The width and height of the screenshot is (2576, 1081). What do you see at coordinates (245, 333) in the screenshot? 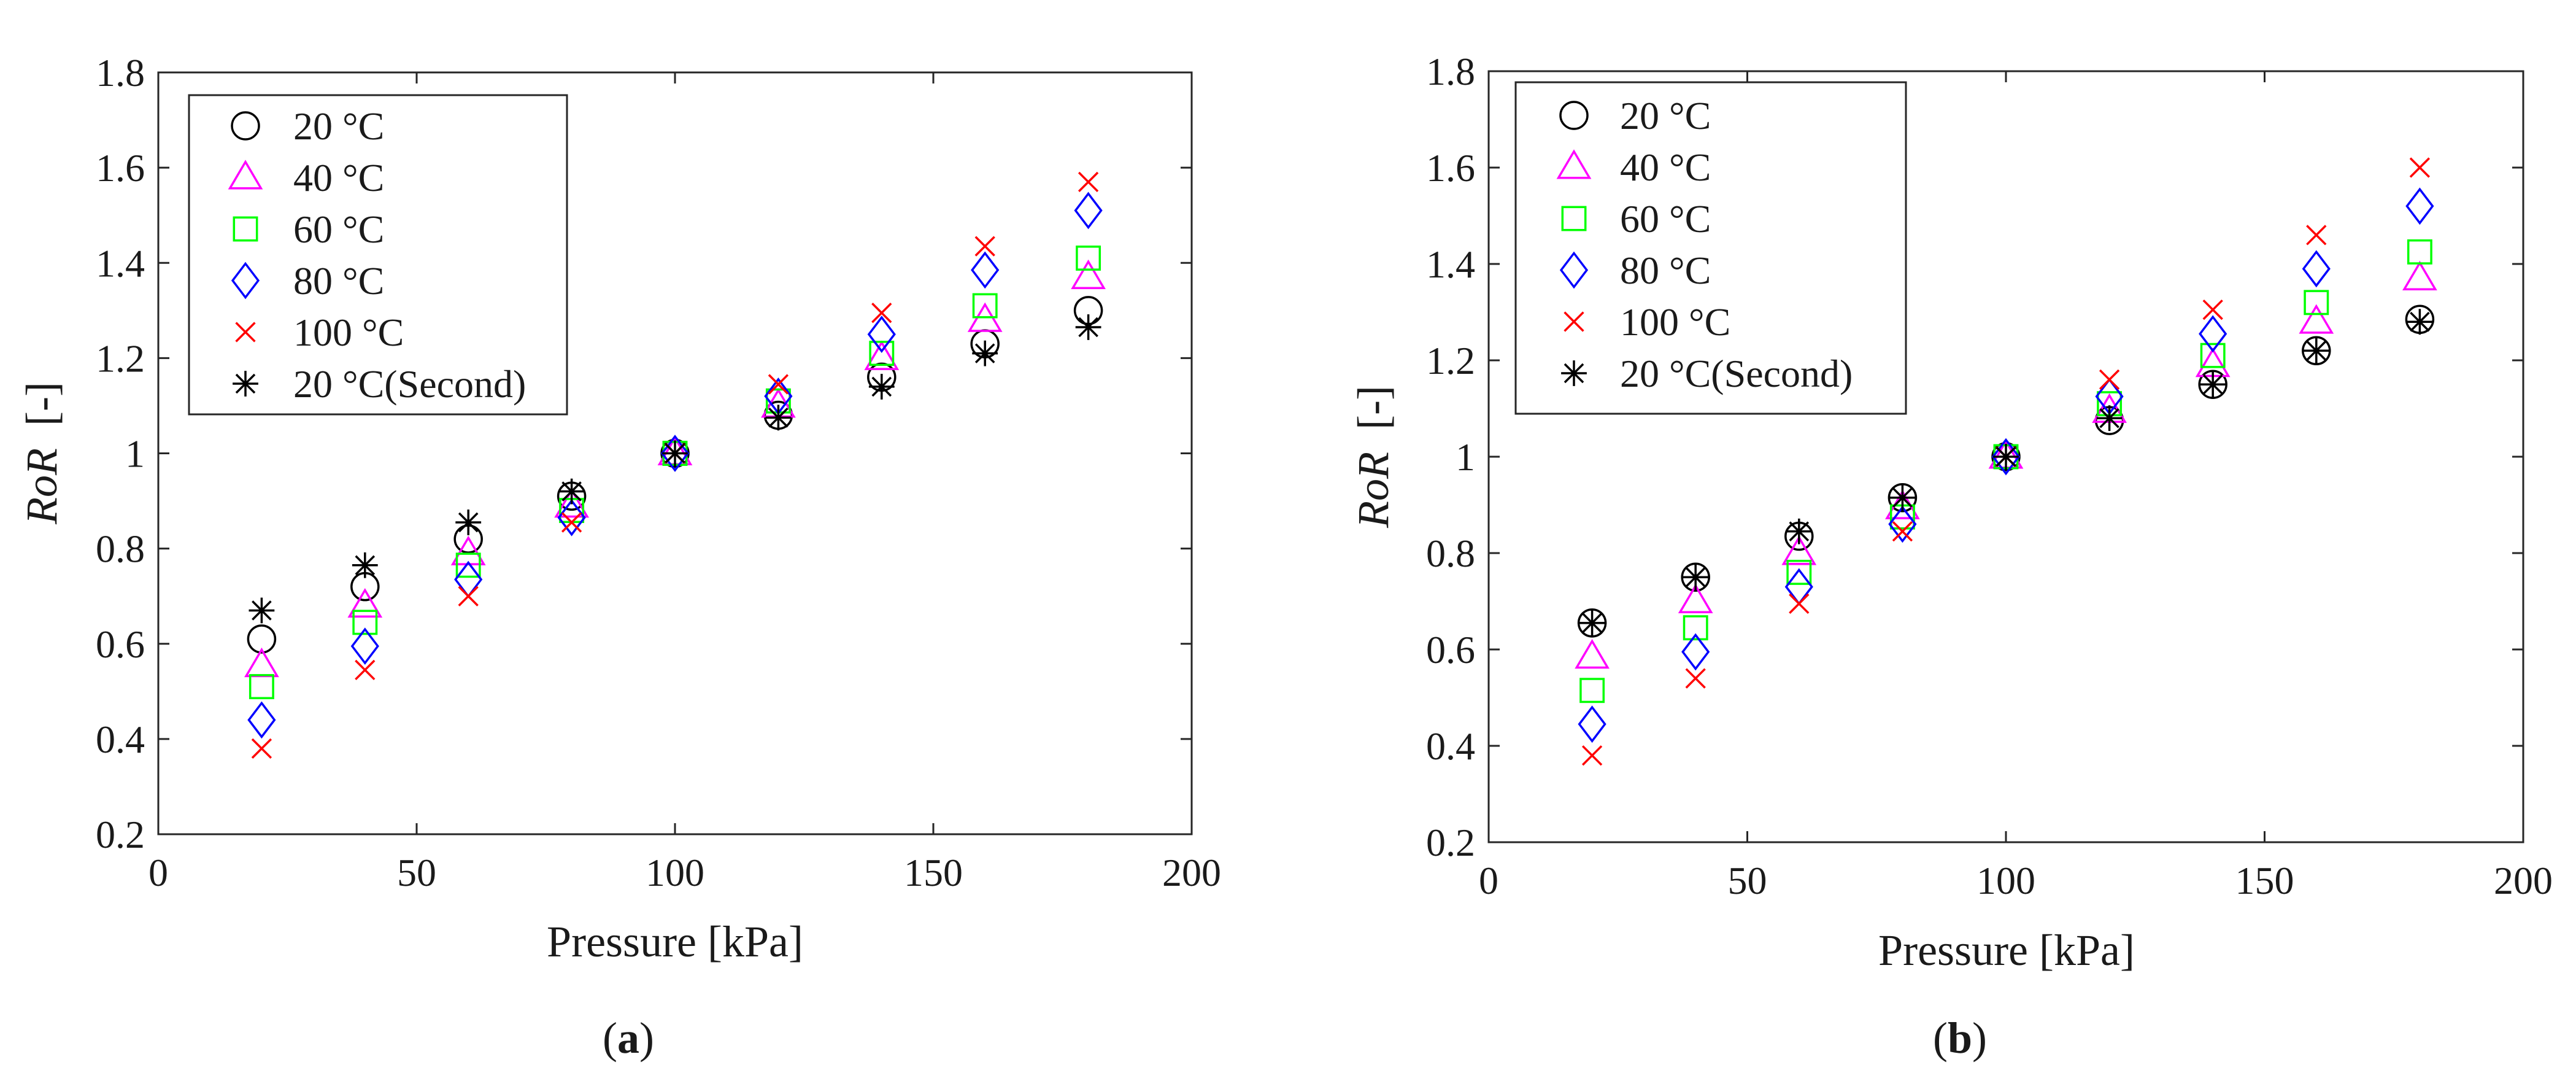
I see `legend-marker-x` at bounding box center [245, 333].